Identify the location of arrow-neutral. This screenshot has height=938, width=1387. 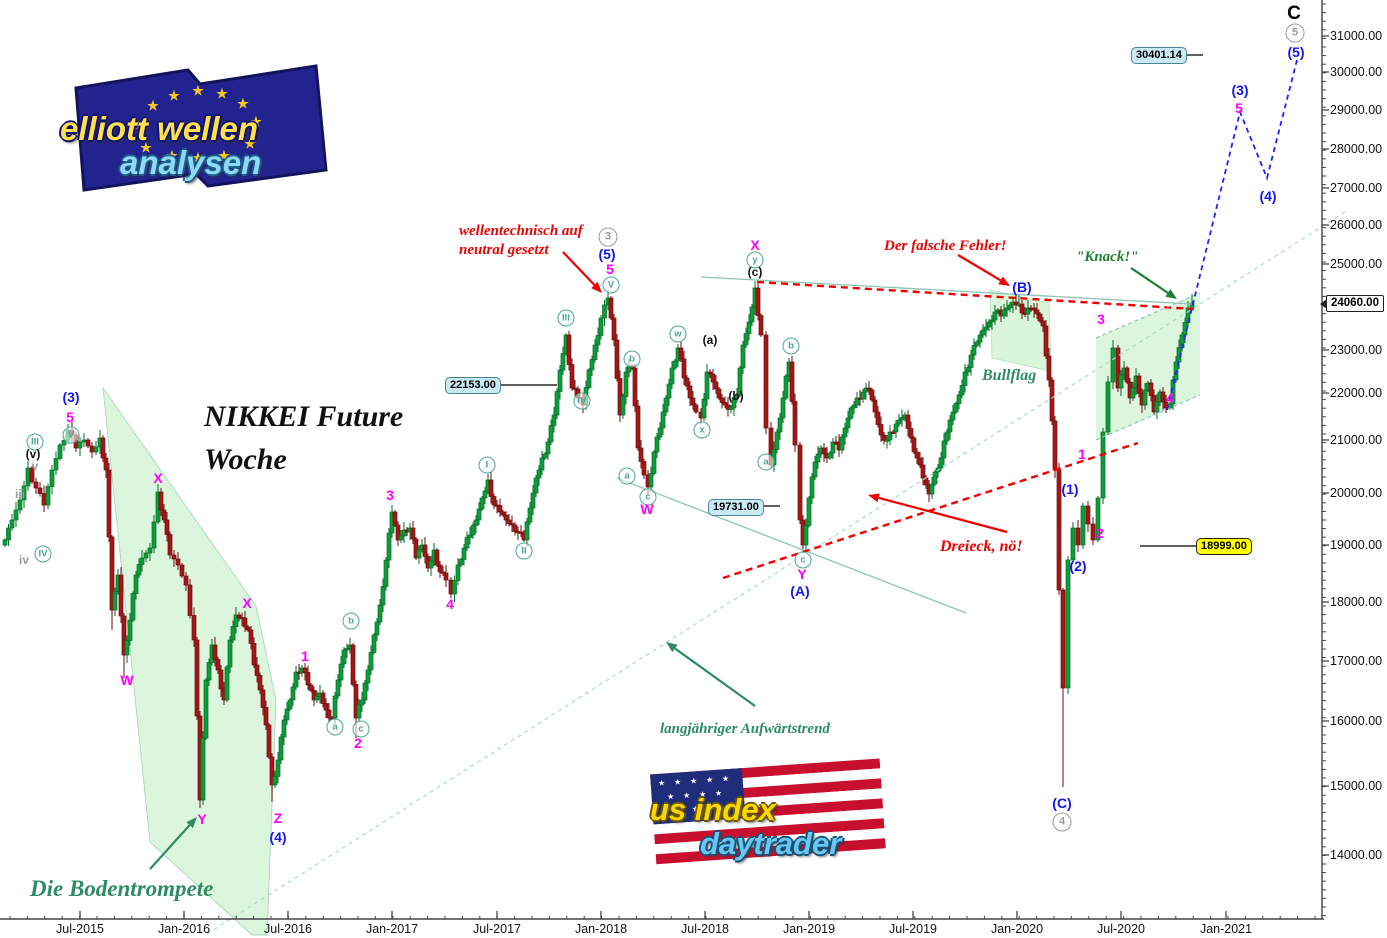
(579, 268).